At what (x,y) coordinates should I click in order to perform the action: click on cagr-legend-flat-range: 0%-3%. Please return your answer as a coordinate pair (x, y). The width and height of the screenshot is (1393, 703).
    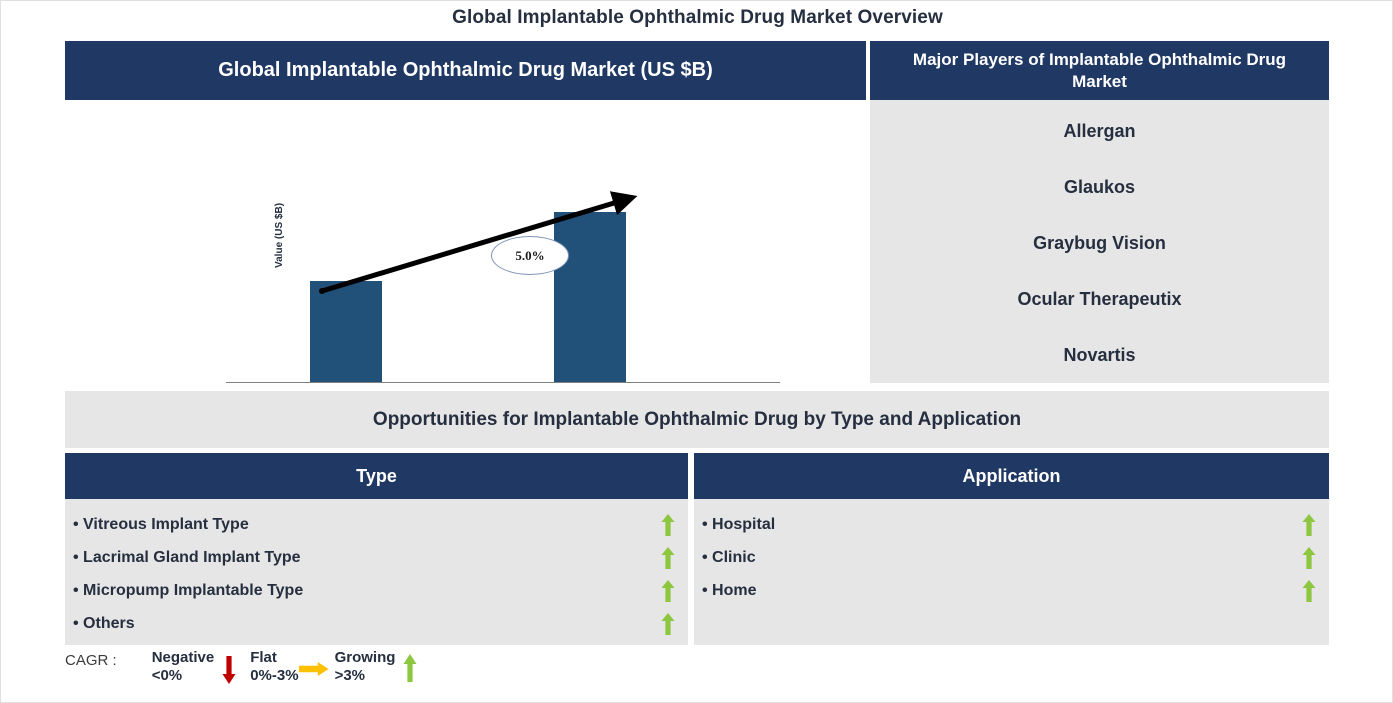
    Looking at the image, I should click on (274, 676).